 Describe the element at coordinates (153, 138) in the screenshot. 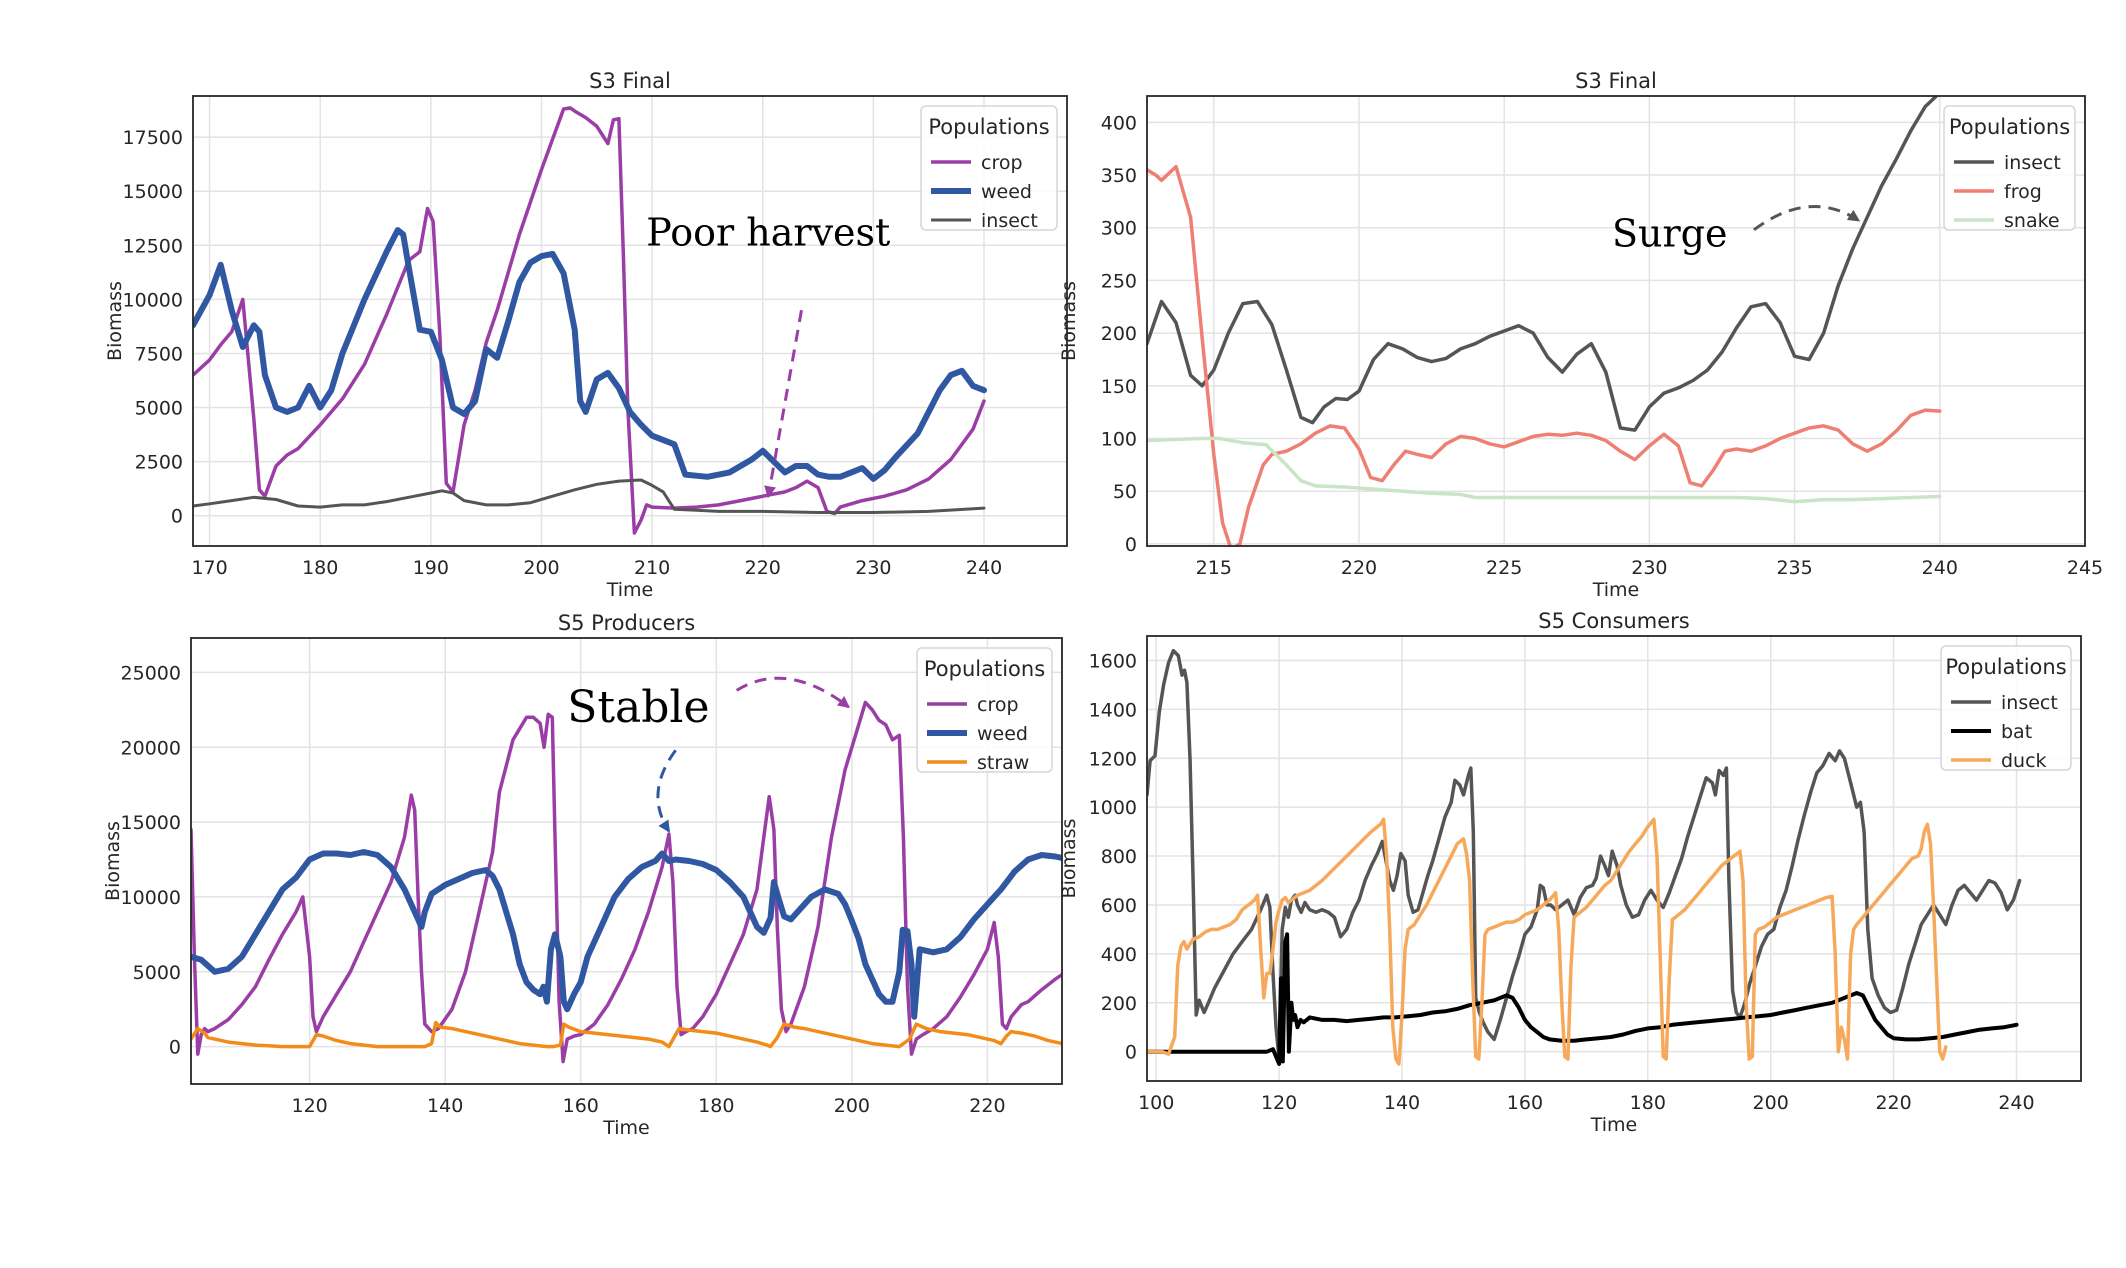

I see `y-tick-label: 17500` at that location.